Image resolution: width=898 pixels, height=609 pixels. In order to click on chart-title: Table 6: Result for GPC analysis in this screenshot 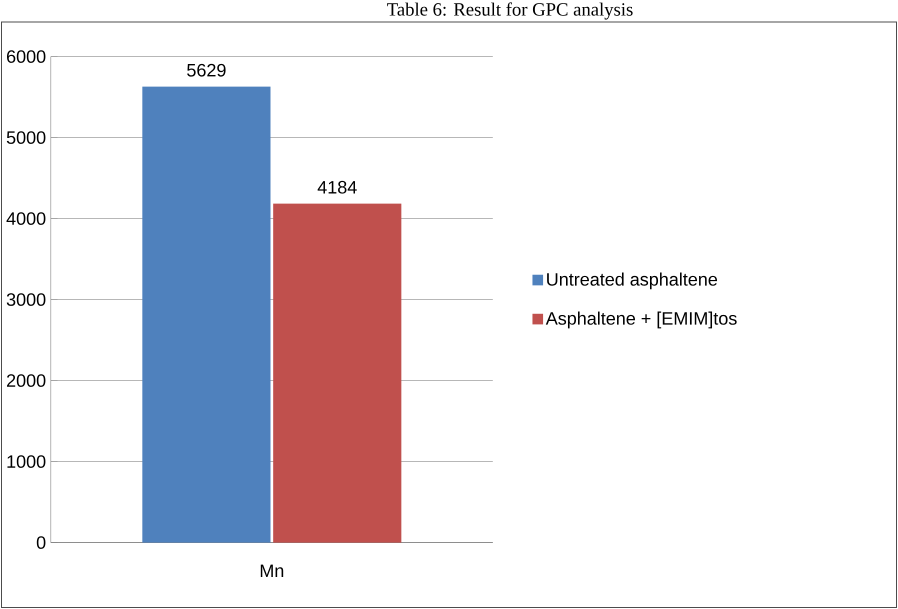, I will do `click(510, 11)`.